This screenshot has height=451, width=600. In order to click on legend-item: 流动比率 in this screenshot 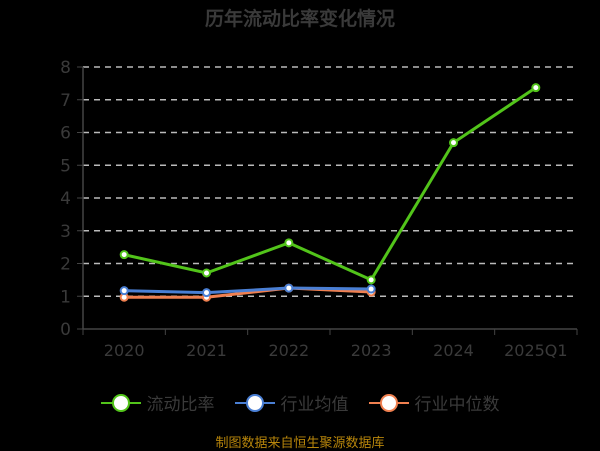, I will do `click(157, 402)`.